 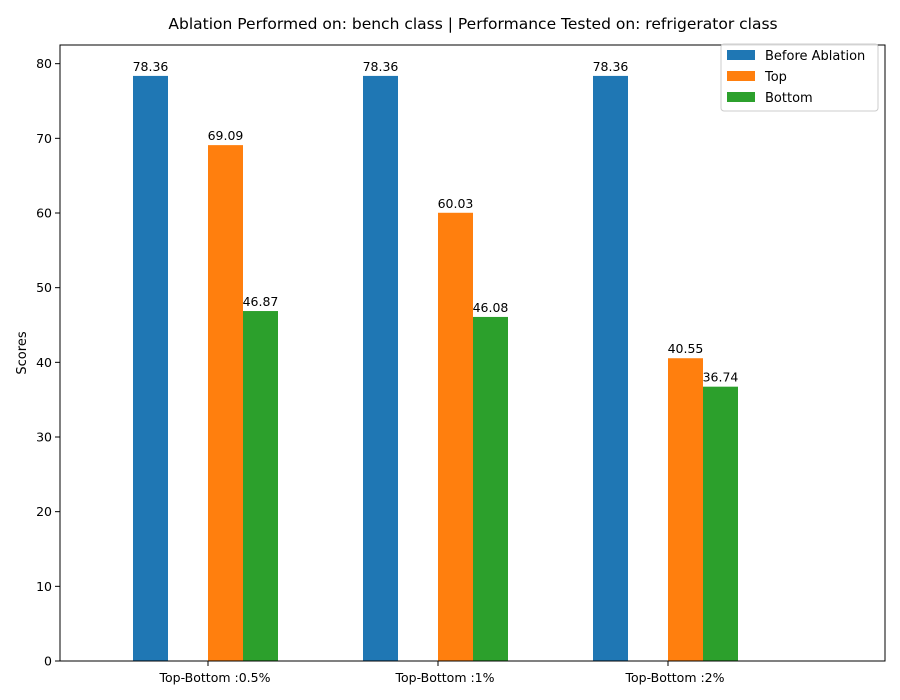 I want to click on data-label: 40.55, so click(x=686, y=348).